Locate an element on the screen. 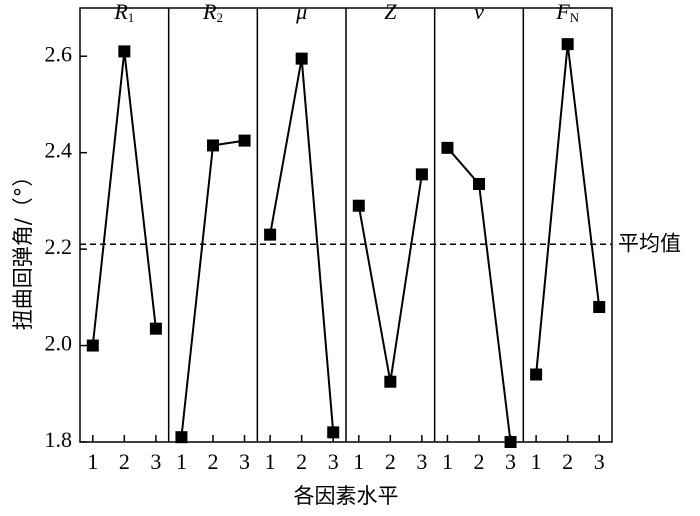 Image resolution: width=700 pixels, height=516 pixels. y-axis-label: 扭曲回弹角/（°） is located at coordinates (23, 248).